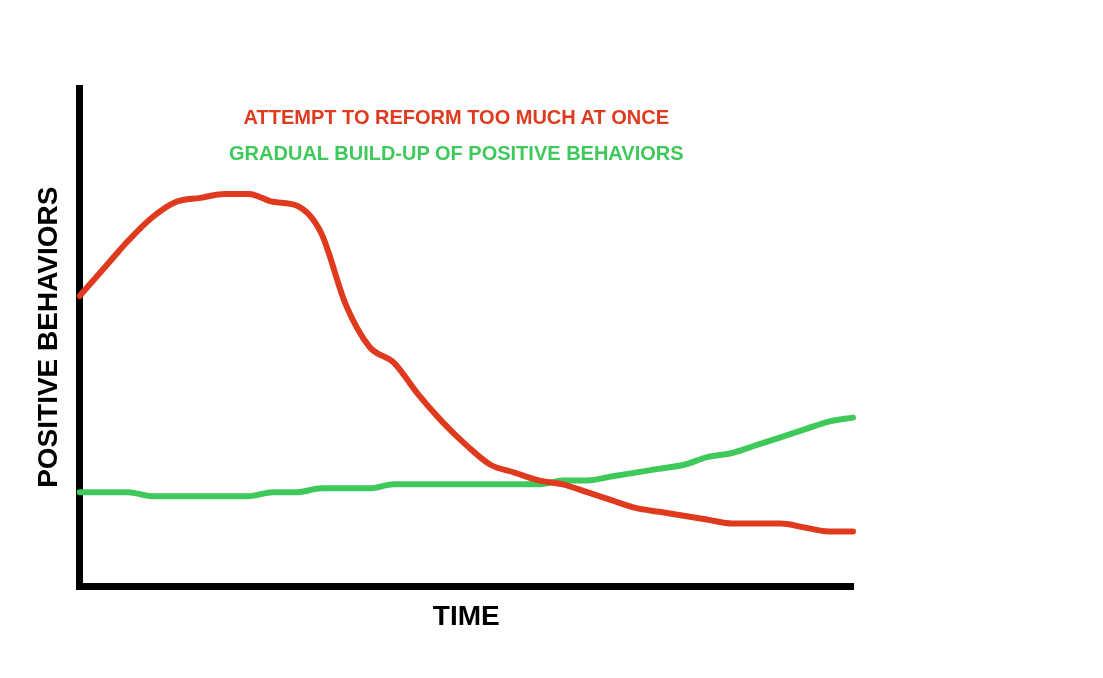 This screenshot has width=1103, height=678. Describe the element at coordinates (456, 152) in the screenshot. I see `text: GRADUAL BUILD-UP OF POSITIVE BEHAVIORS` at that location.